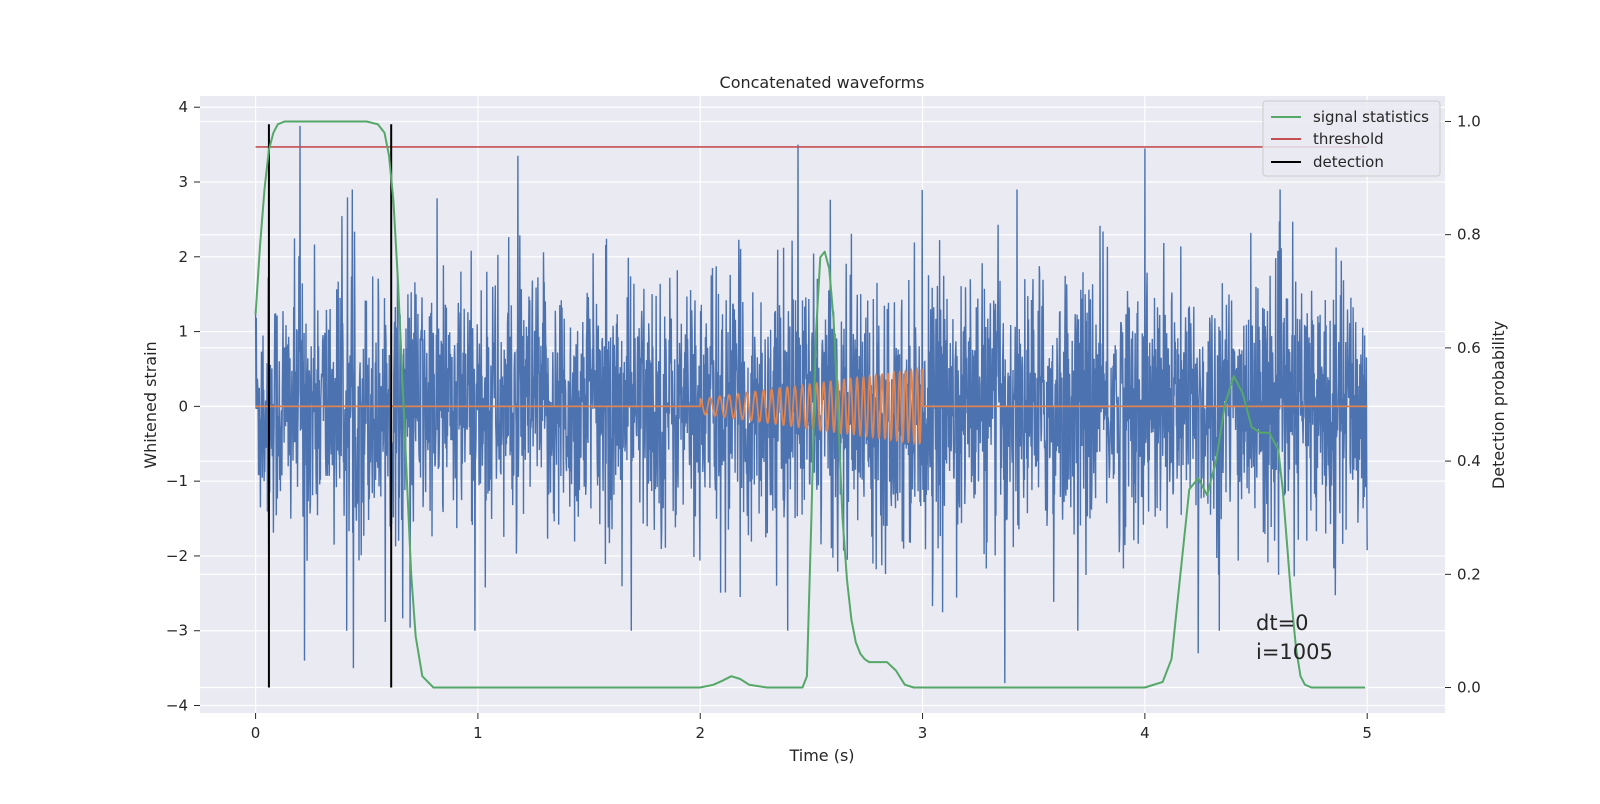 The width and height of the screenshot is (1600, 804). I want to click on legend-label-threshold: threshold, so click(1348, 139).